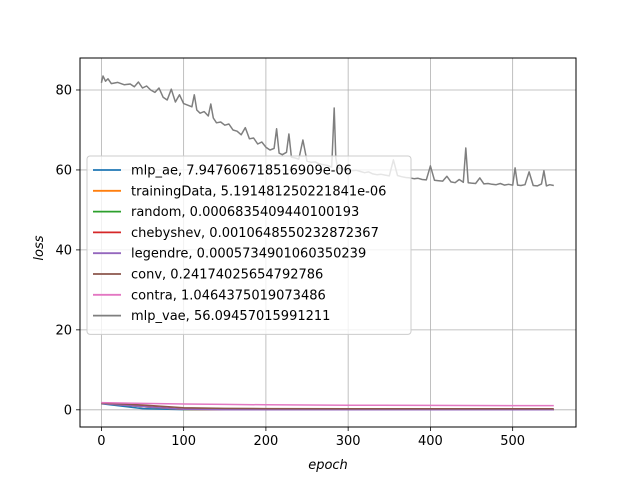  Describe the element at coordinates (227, 275) in the screenshot. I see `legend-label: conv, 0.24174025654792786` at that location.